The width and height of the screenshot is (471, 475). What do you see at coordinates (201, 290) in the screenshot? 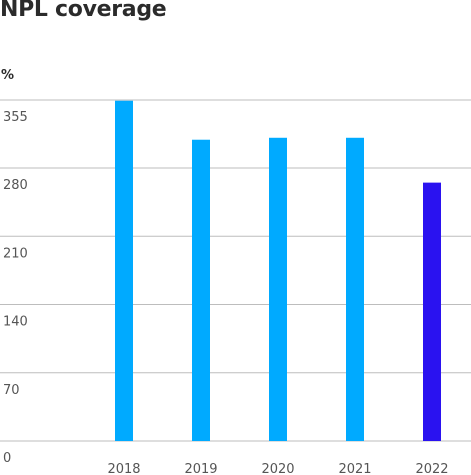
I see `bar-2019` at bounding box center [201, 290].